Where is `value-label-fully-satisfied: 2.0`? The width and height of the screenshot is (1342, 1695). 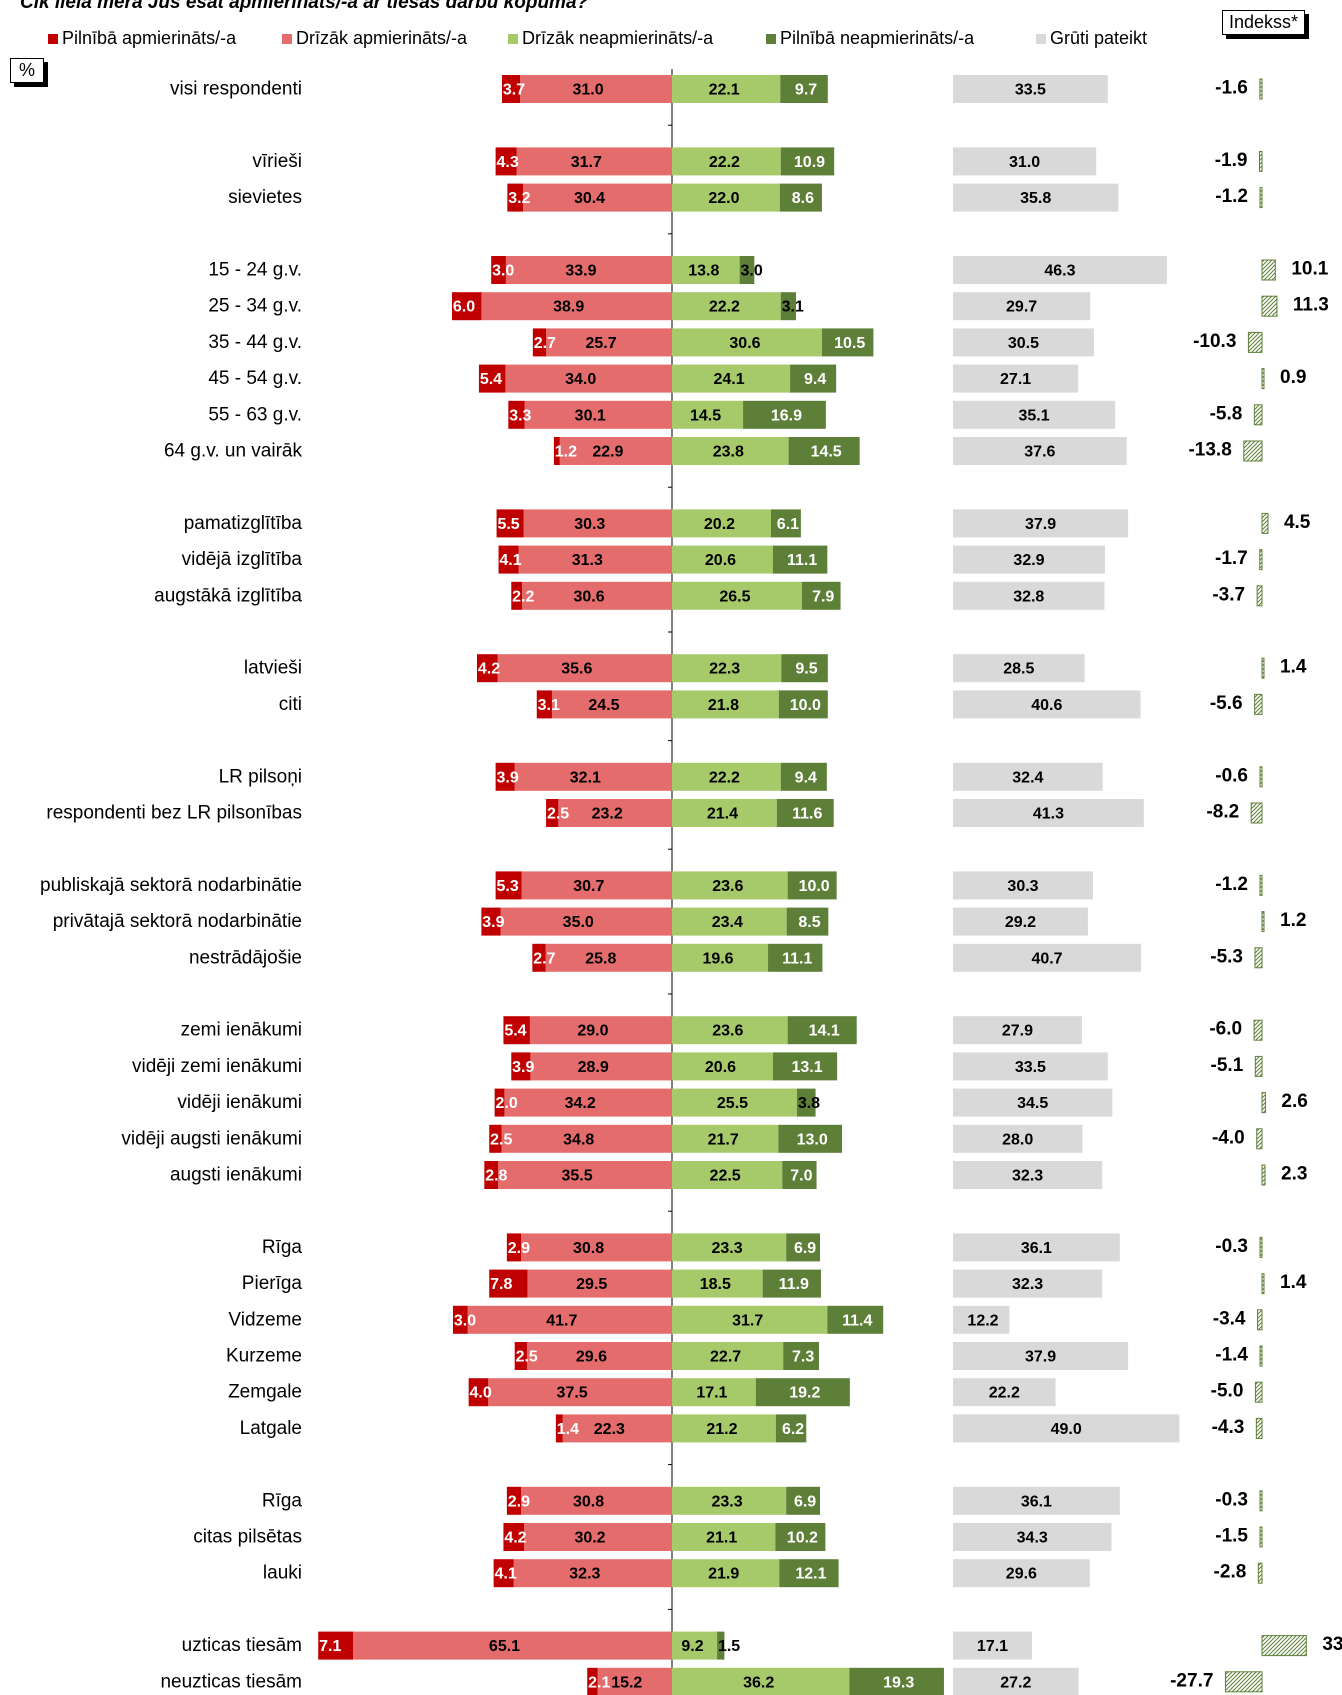
value-label-fully-satisfied: 2.0 is located at coordinates (506, 1103).